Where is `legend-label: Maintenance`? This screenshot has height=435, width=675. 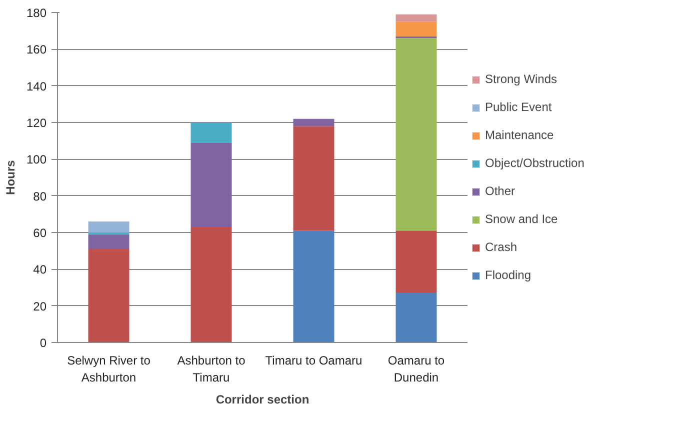
legend-label: Maintenance is located at coordinates (519, 135).